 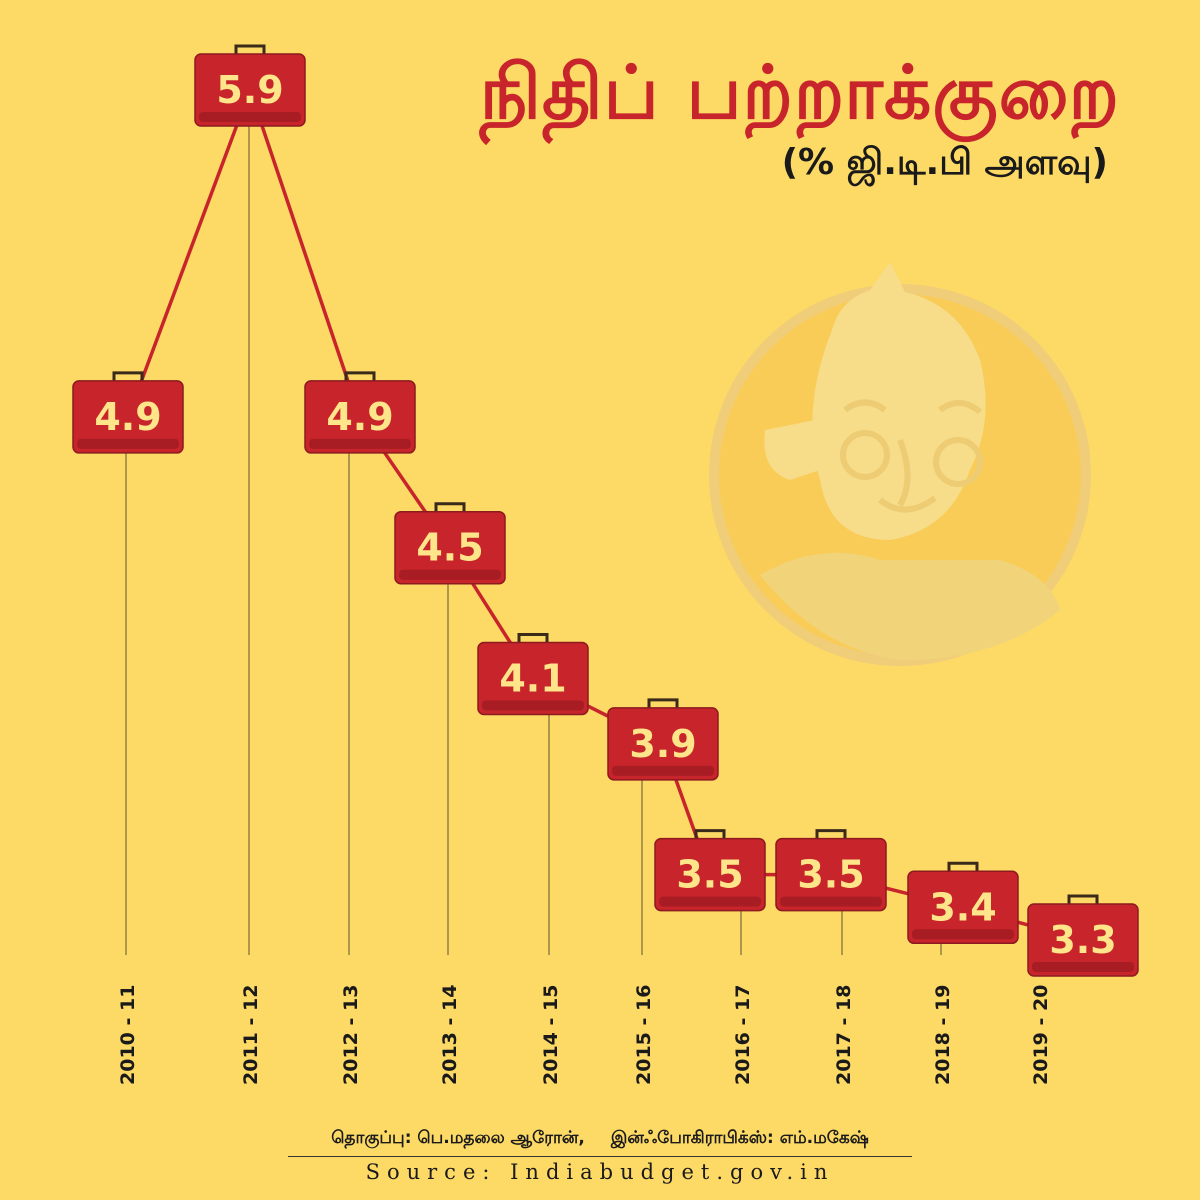 What do you see at coordinates (962, 907) in the screenshot?
I see `data-label: 3.4` at bounding box center [962, 907].